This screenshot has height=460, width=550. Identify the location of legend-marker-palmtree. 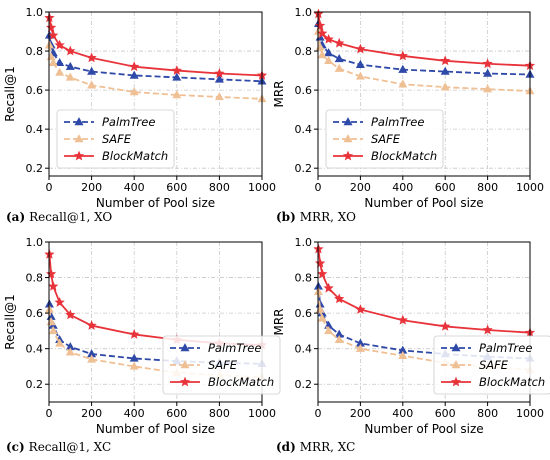
(185, 347).